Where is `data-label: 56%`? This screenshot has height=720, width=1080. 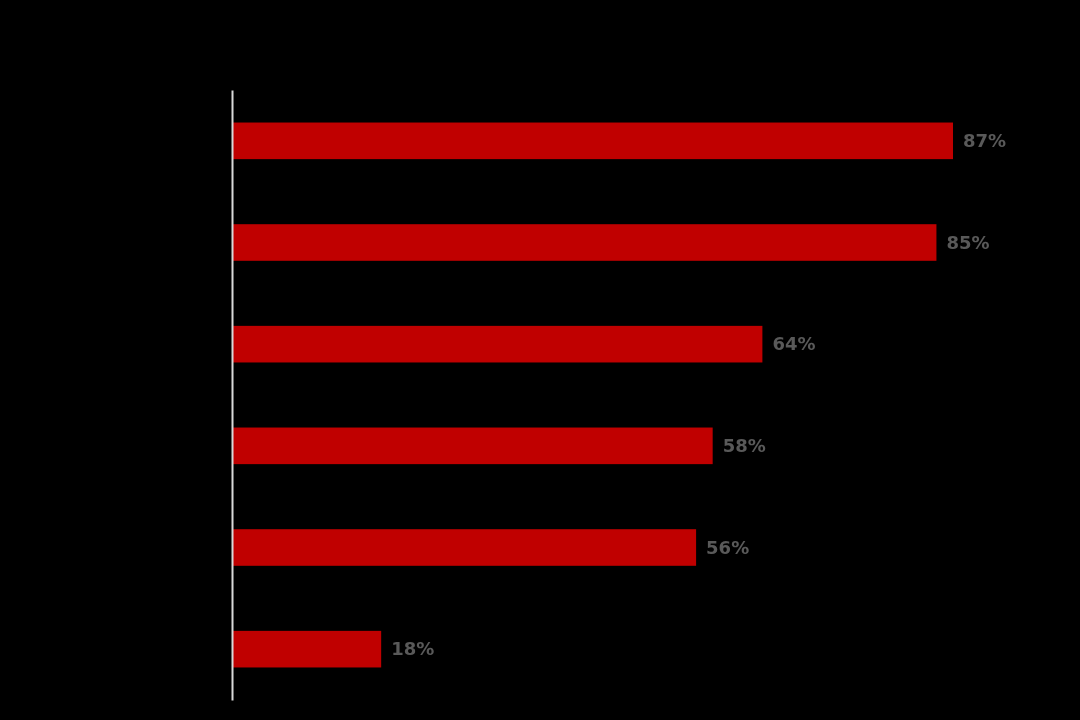 data-label: 56% is located at coordinates (728, 547).